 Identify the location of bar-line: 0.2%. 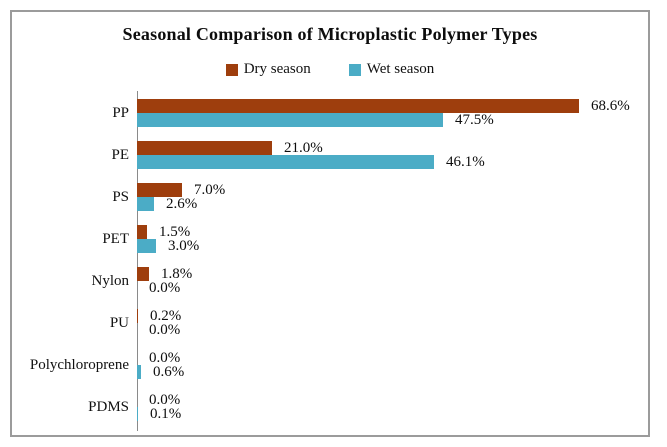
(391, 315).